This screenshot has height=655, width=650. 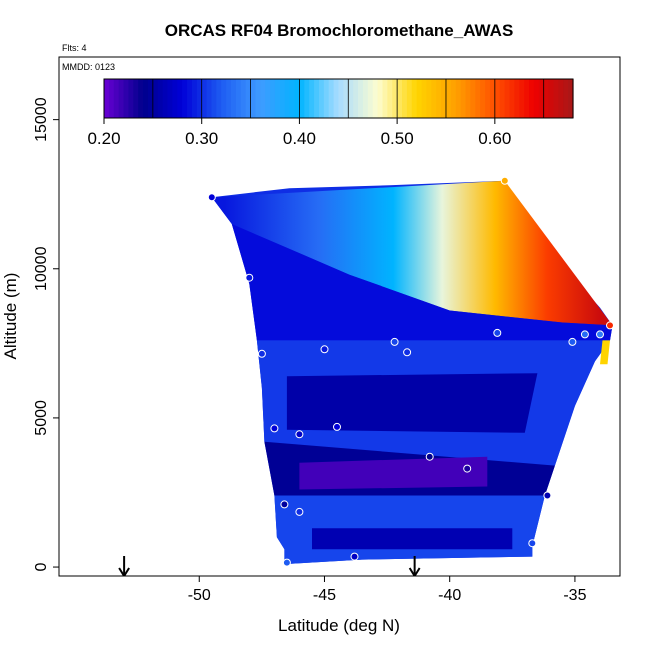 I want to click on colorbar: 0.20 0.30 0.40 0.50 0.60, so click(x=330, y=113).